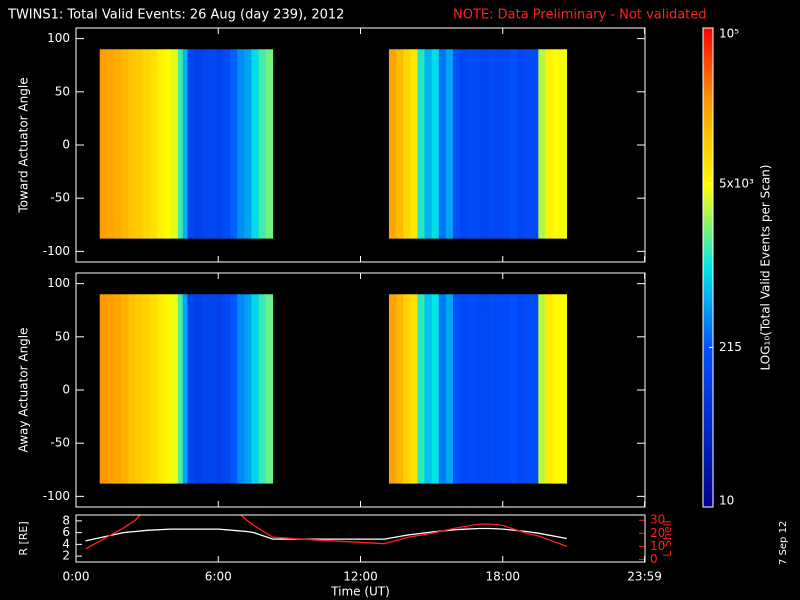  I want to click on colorbar-tick-label: 215, so click(730, 347).